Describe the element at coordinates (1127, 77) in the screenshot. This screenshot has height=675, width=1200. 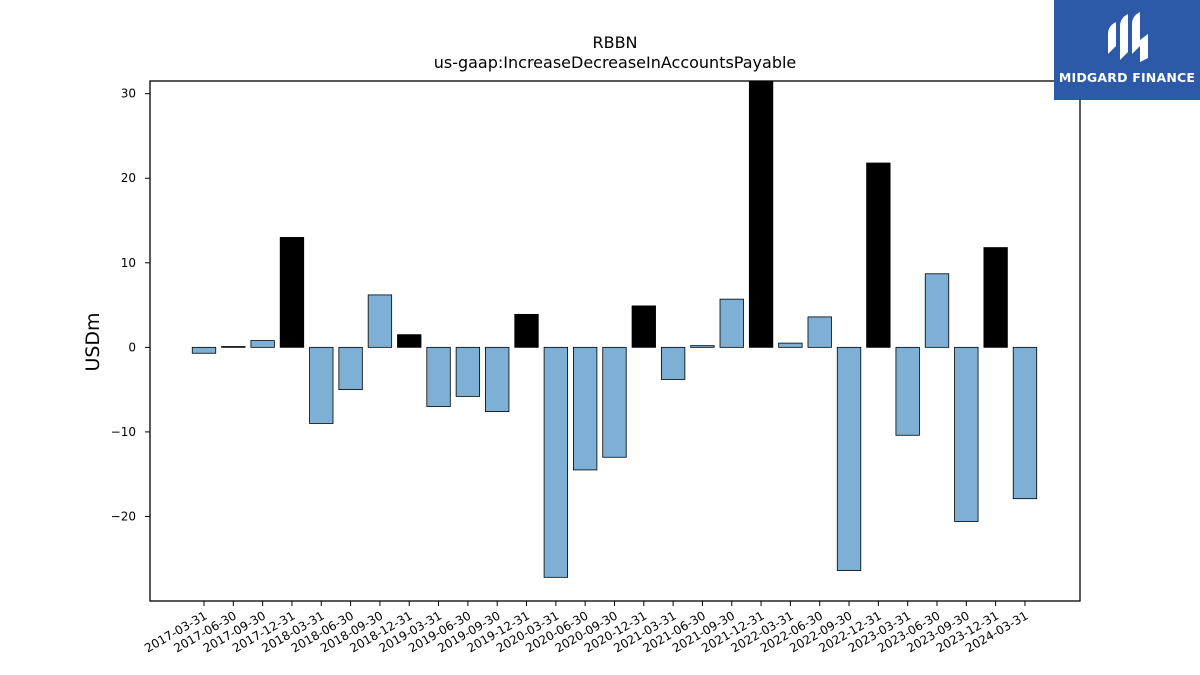
I see `logo-text: MIDGARD FINANCE` at that location.